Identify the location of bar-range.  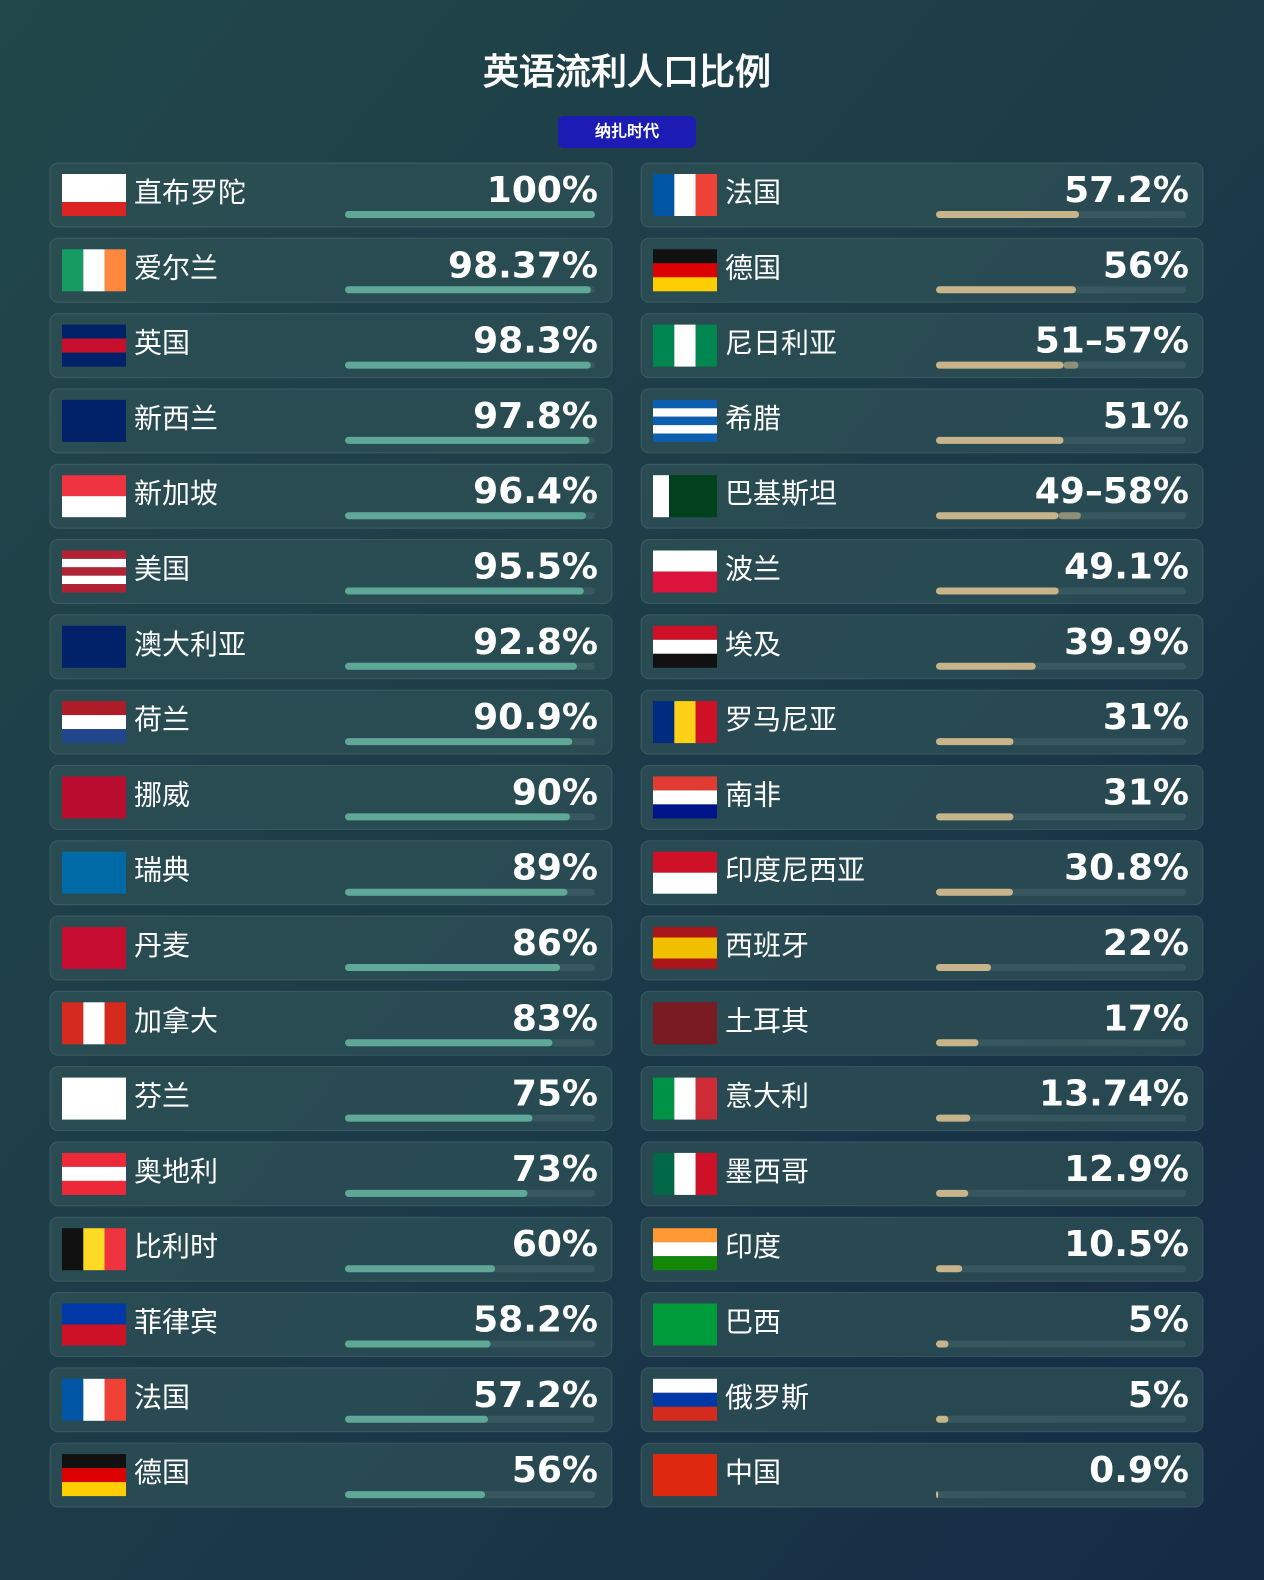
(1071, 365).